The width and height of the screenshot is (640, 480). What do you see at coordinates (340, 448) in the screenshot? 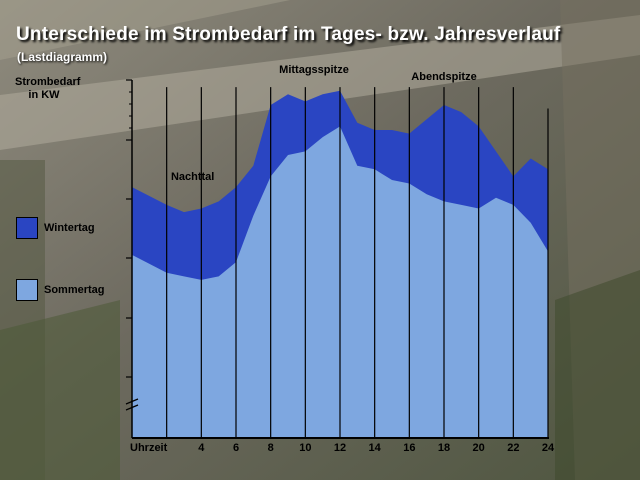
I see `x-tick-label-12: 12` at bounding box center [340, 448].